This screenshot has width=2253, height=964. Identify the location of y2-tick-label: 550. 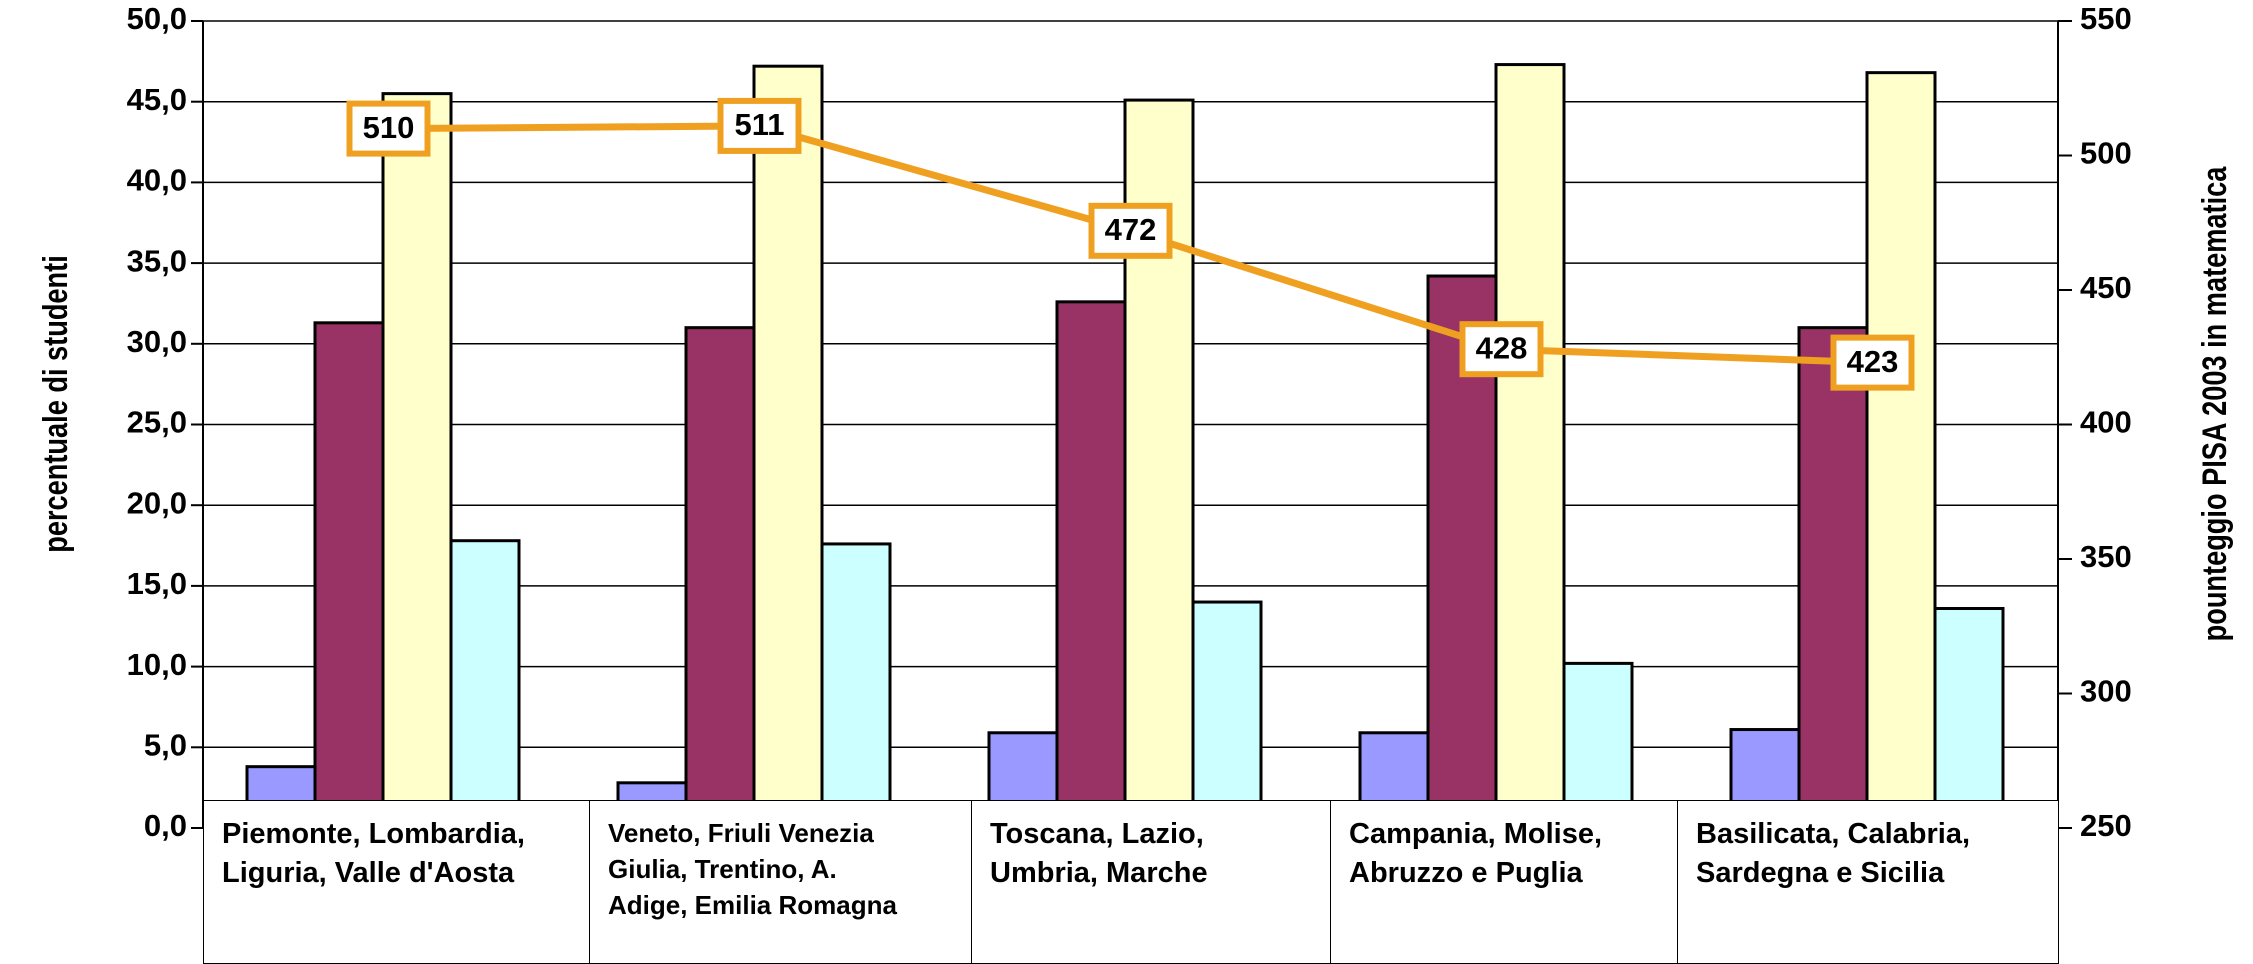
(2106, 18).